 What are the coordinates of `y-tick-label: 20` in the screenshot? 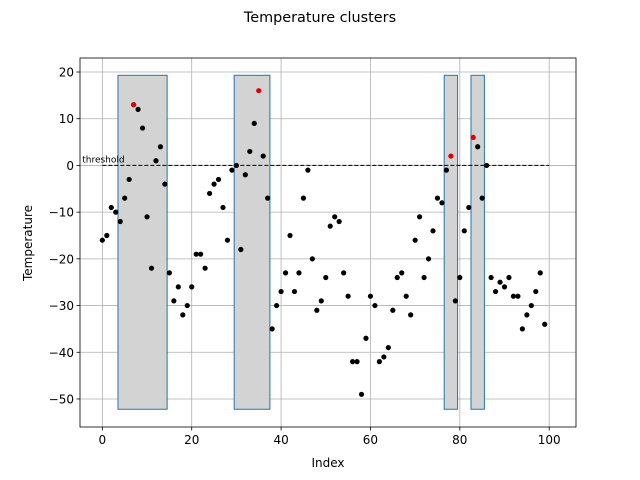 It's located at (66, 73).